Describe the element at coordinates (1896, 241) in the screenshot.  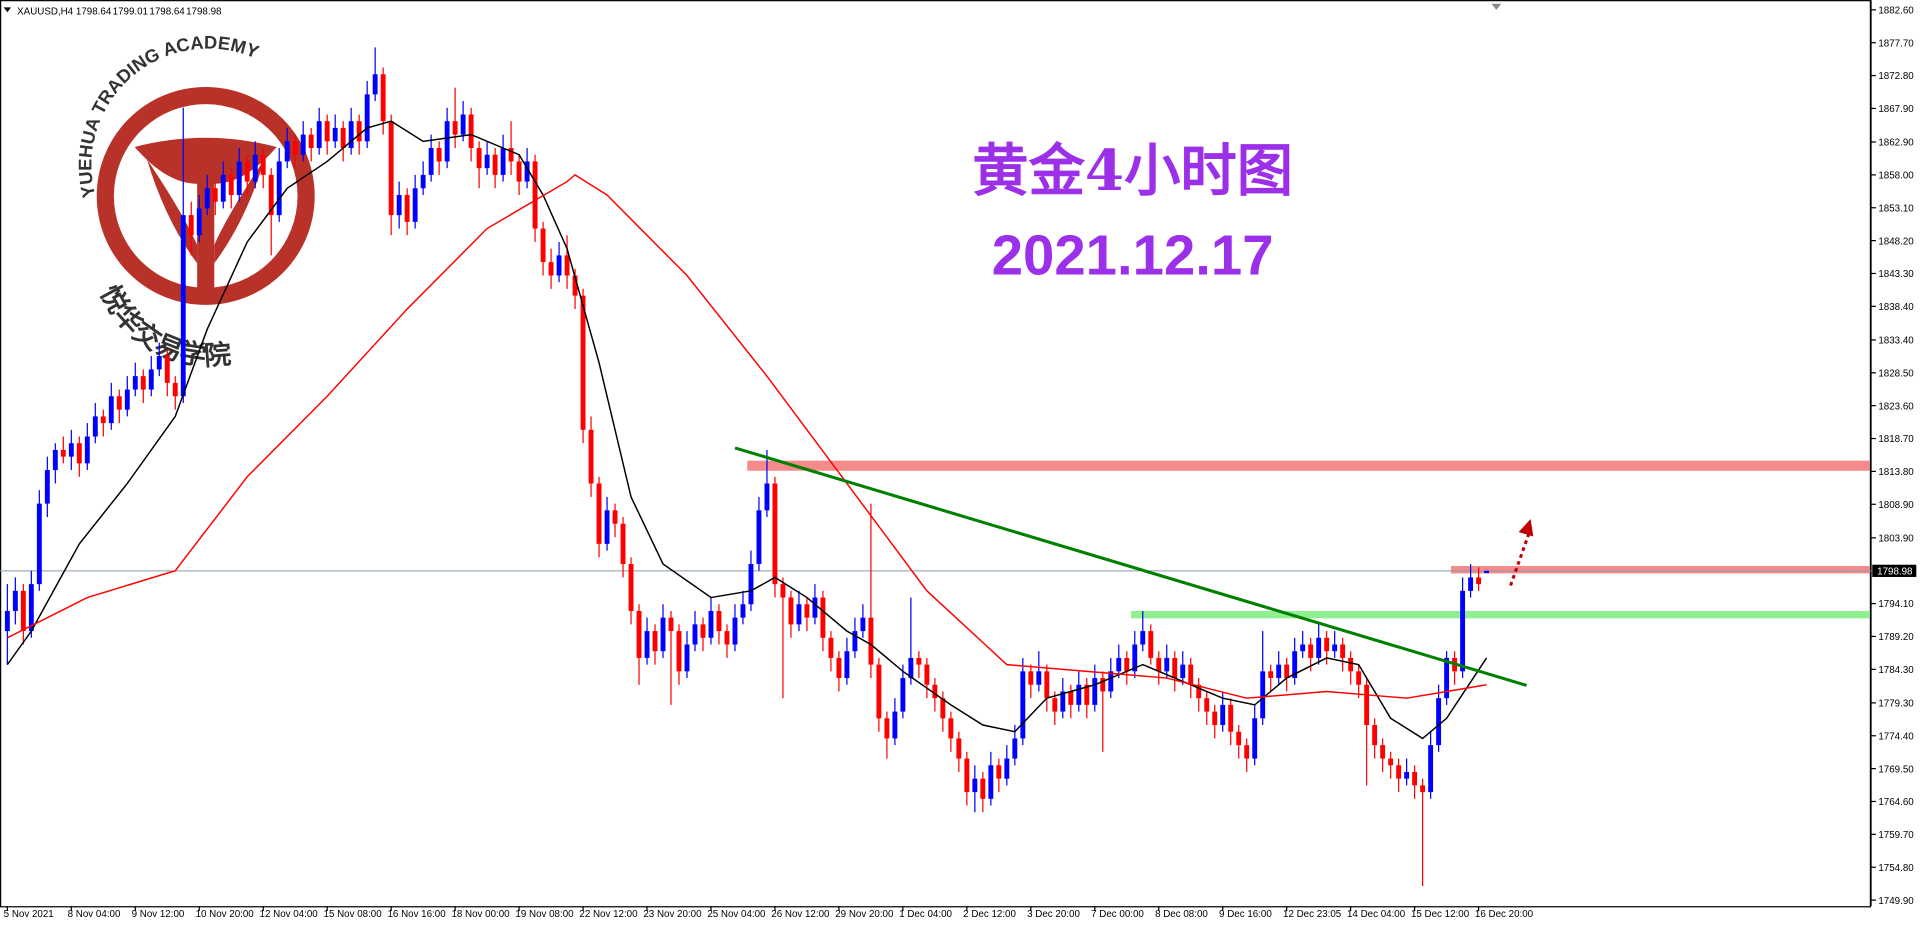
I see `y-tick-label: 1848.20` at that location.